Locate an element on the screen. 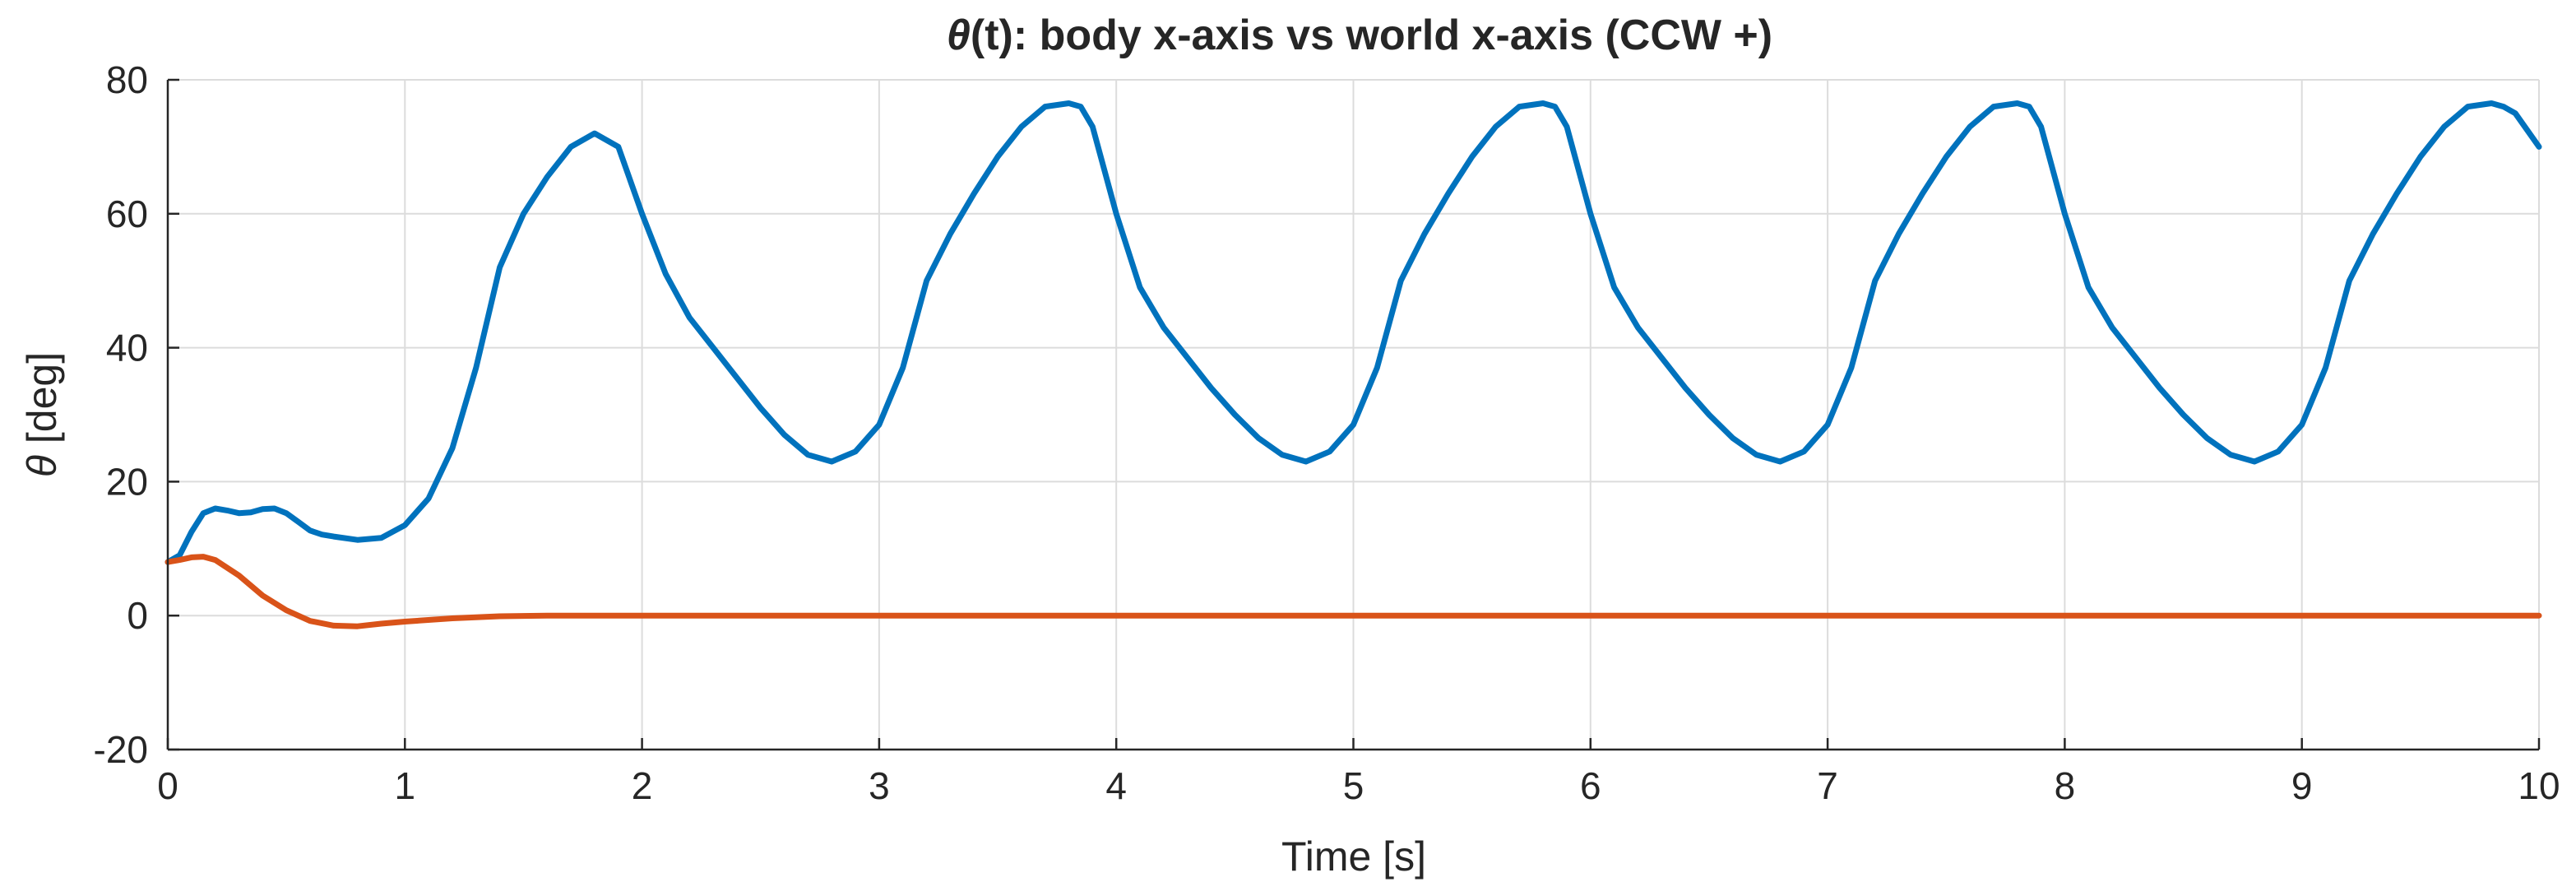 The height and width of the screenshot is (896, 2576). x-tick-label: 8 is located at coordinates (2066, 786).